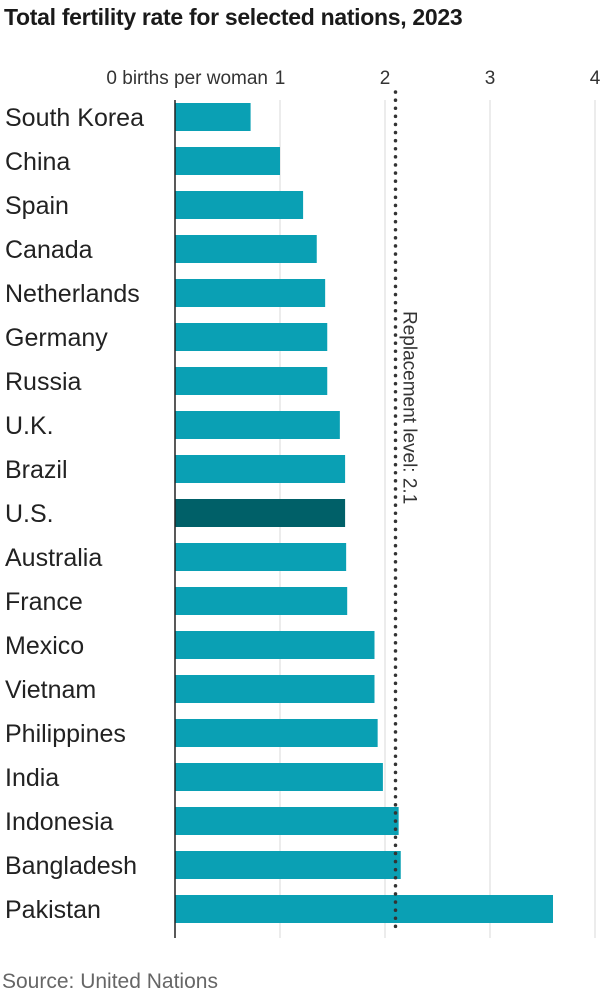  I want to click on category-label-india: India, so click(32, 778).